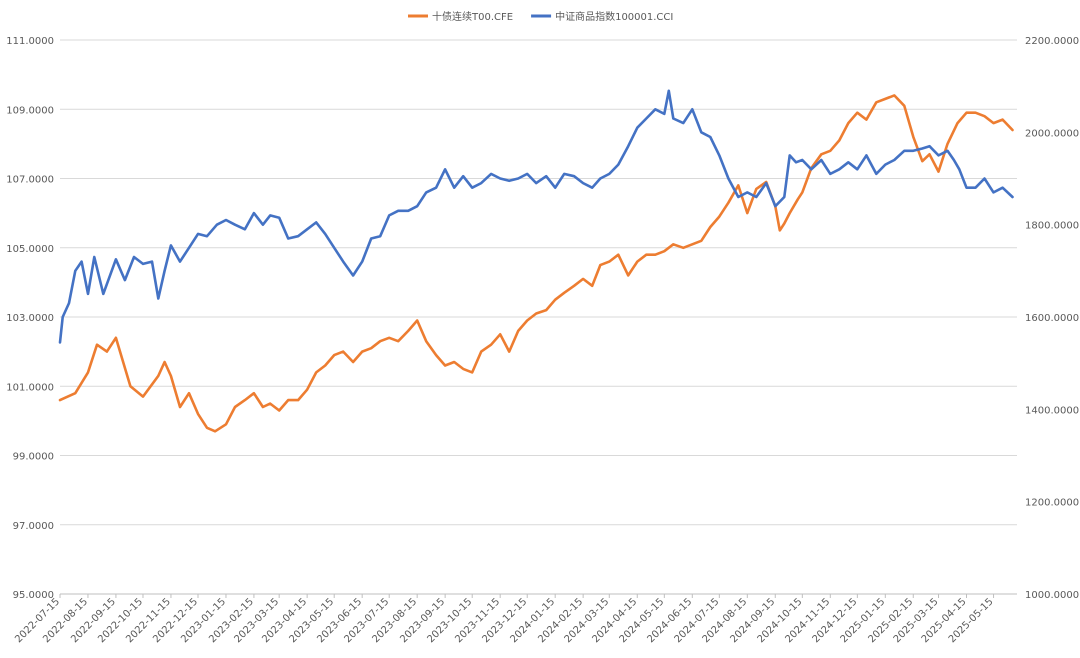 The image size is (1080, 658). I want to click on left-tick-label: 103.0000, so click(30, 318).